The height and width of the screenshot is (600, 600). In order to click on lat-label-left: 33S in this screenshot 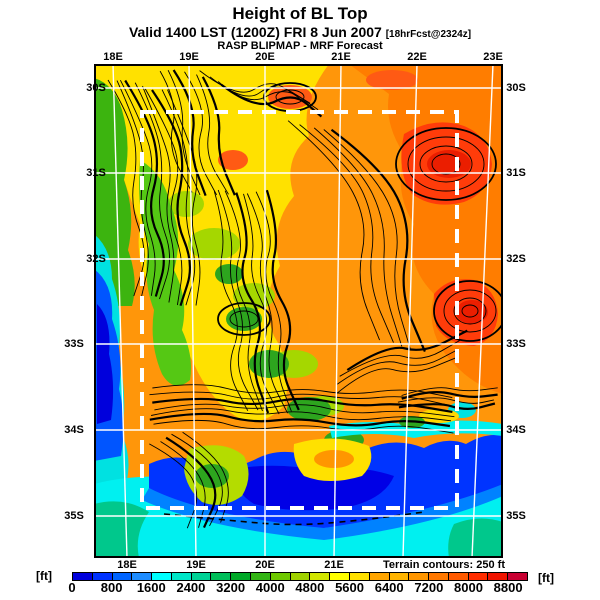, I will do `click(74, 344)`.